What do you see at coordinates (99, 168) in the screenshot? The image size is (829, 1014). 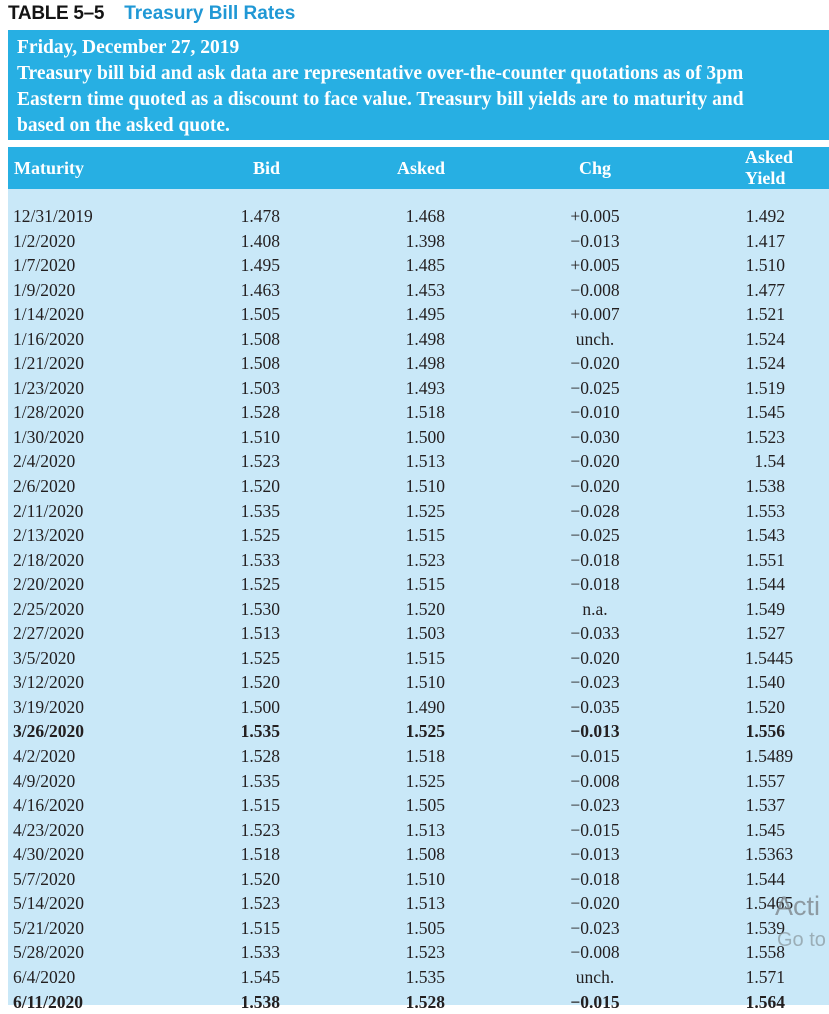 I see `column-header-maturity: Maturity` at bounding box center [99, 168].